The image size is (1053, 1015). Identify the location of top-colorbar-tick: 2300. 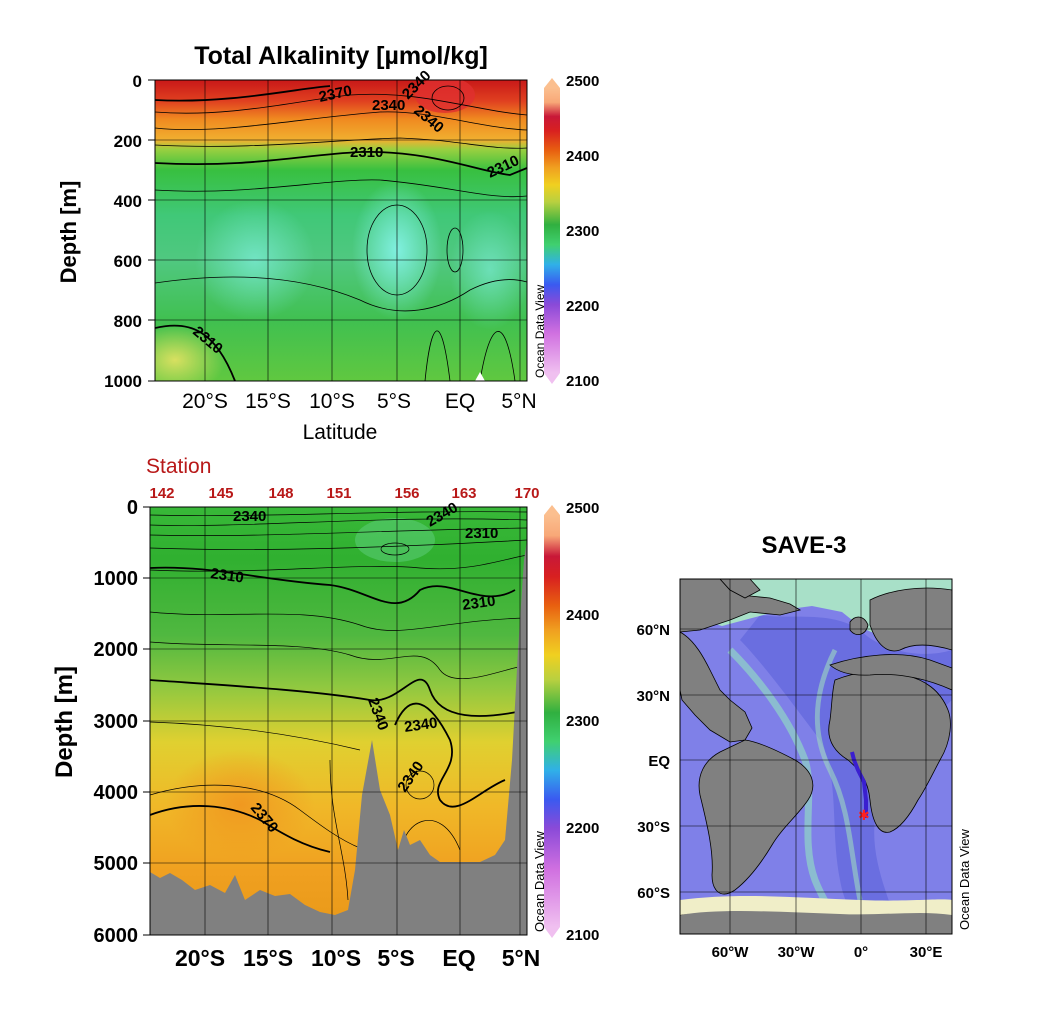
(582, 231).